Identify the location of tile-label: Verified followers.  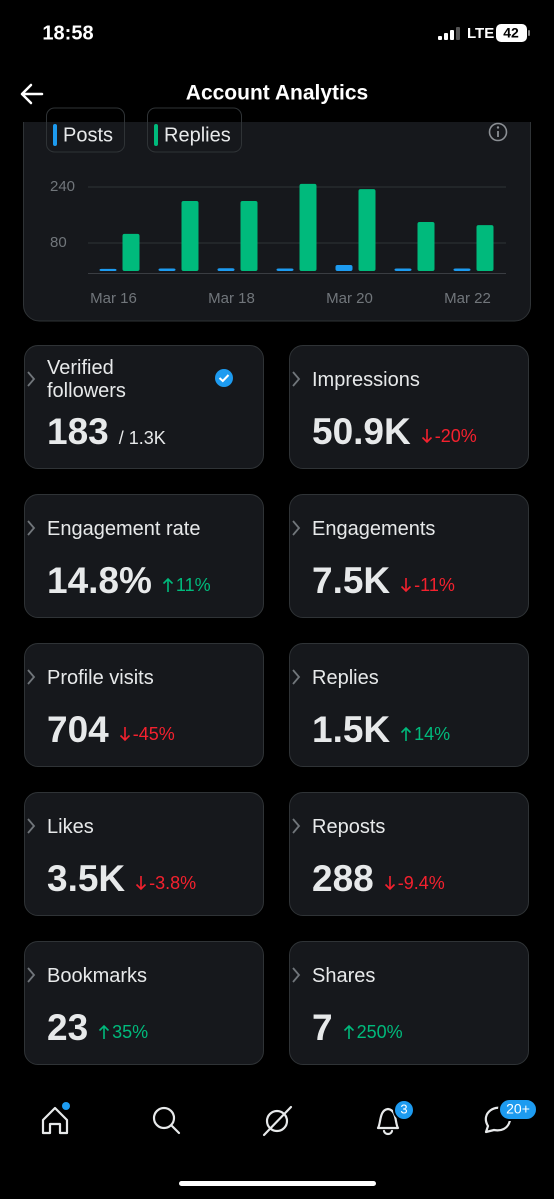
(86, 379).